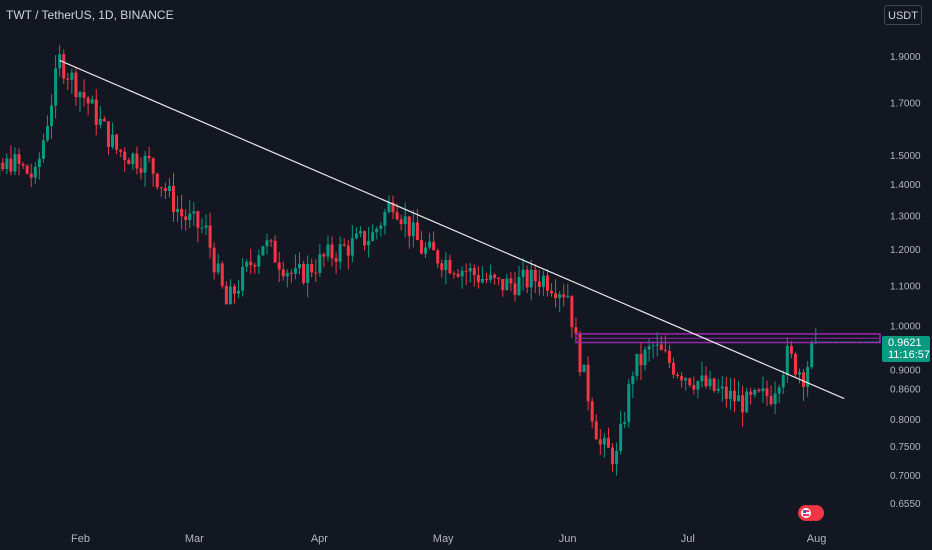 This screenshot has width=932, height=550. What do you see at coordinates (905, 504) in the screenshot?
I see `price-tick-label: 0.6550` at bounding box center [905, 504].